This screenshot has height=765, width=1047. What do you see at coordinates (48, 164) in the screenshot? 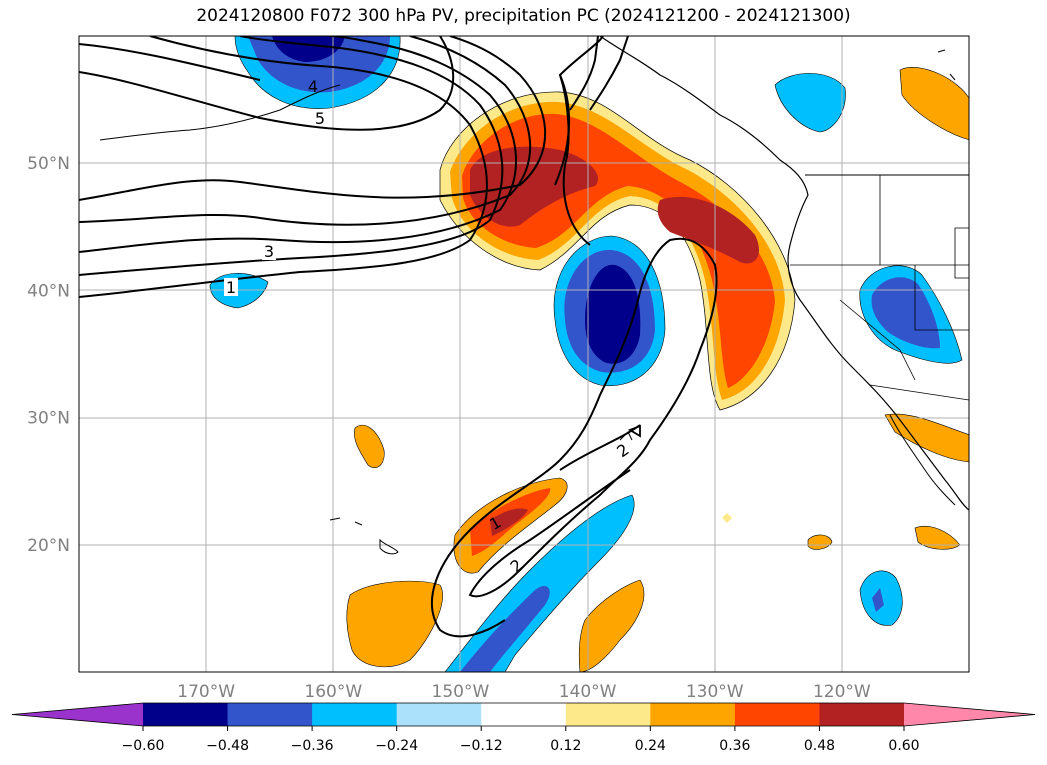
I see `latitude-tick-label: 50°N` at bounding box center [48, 164].